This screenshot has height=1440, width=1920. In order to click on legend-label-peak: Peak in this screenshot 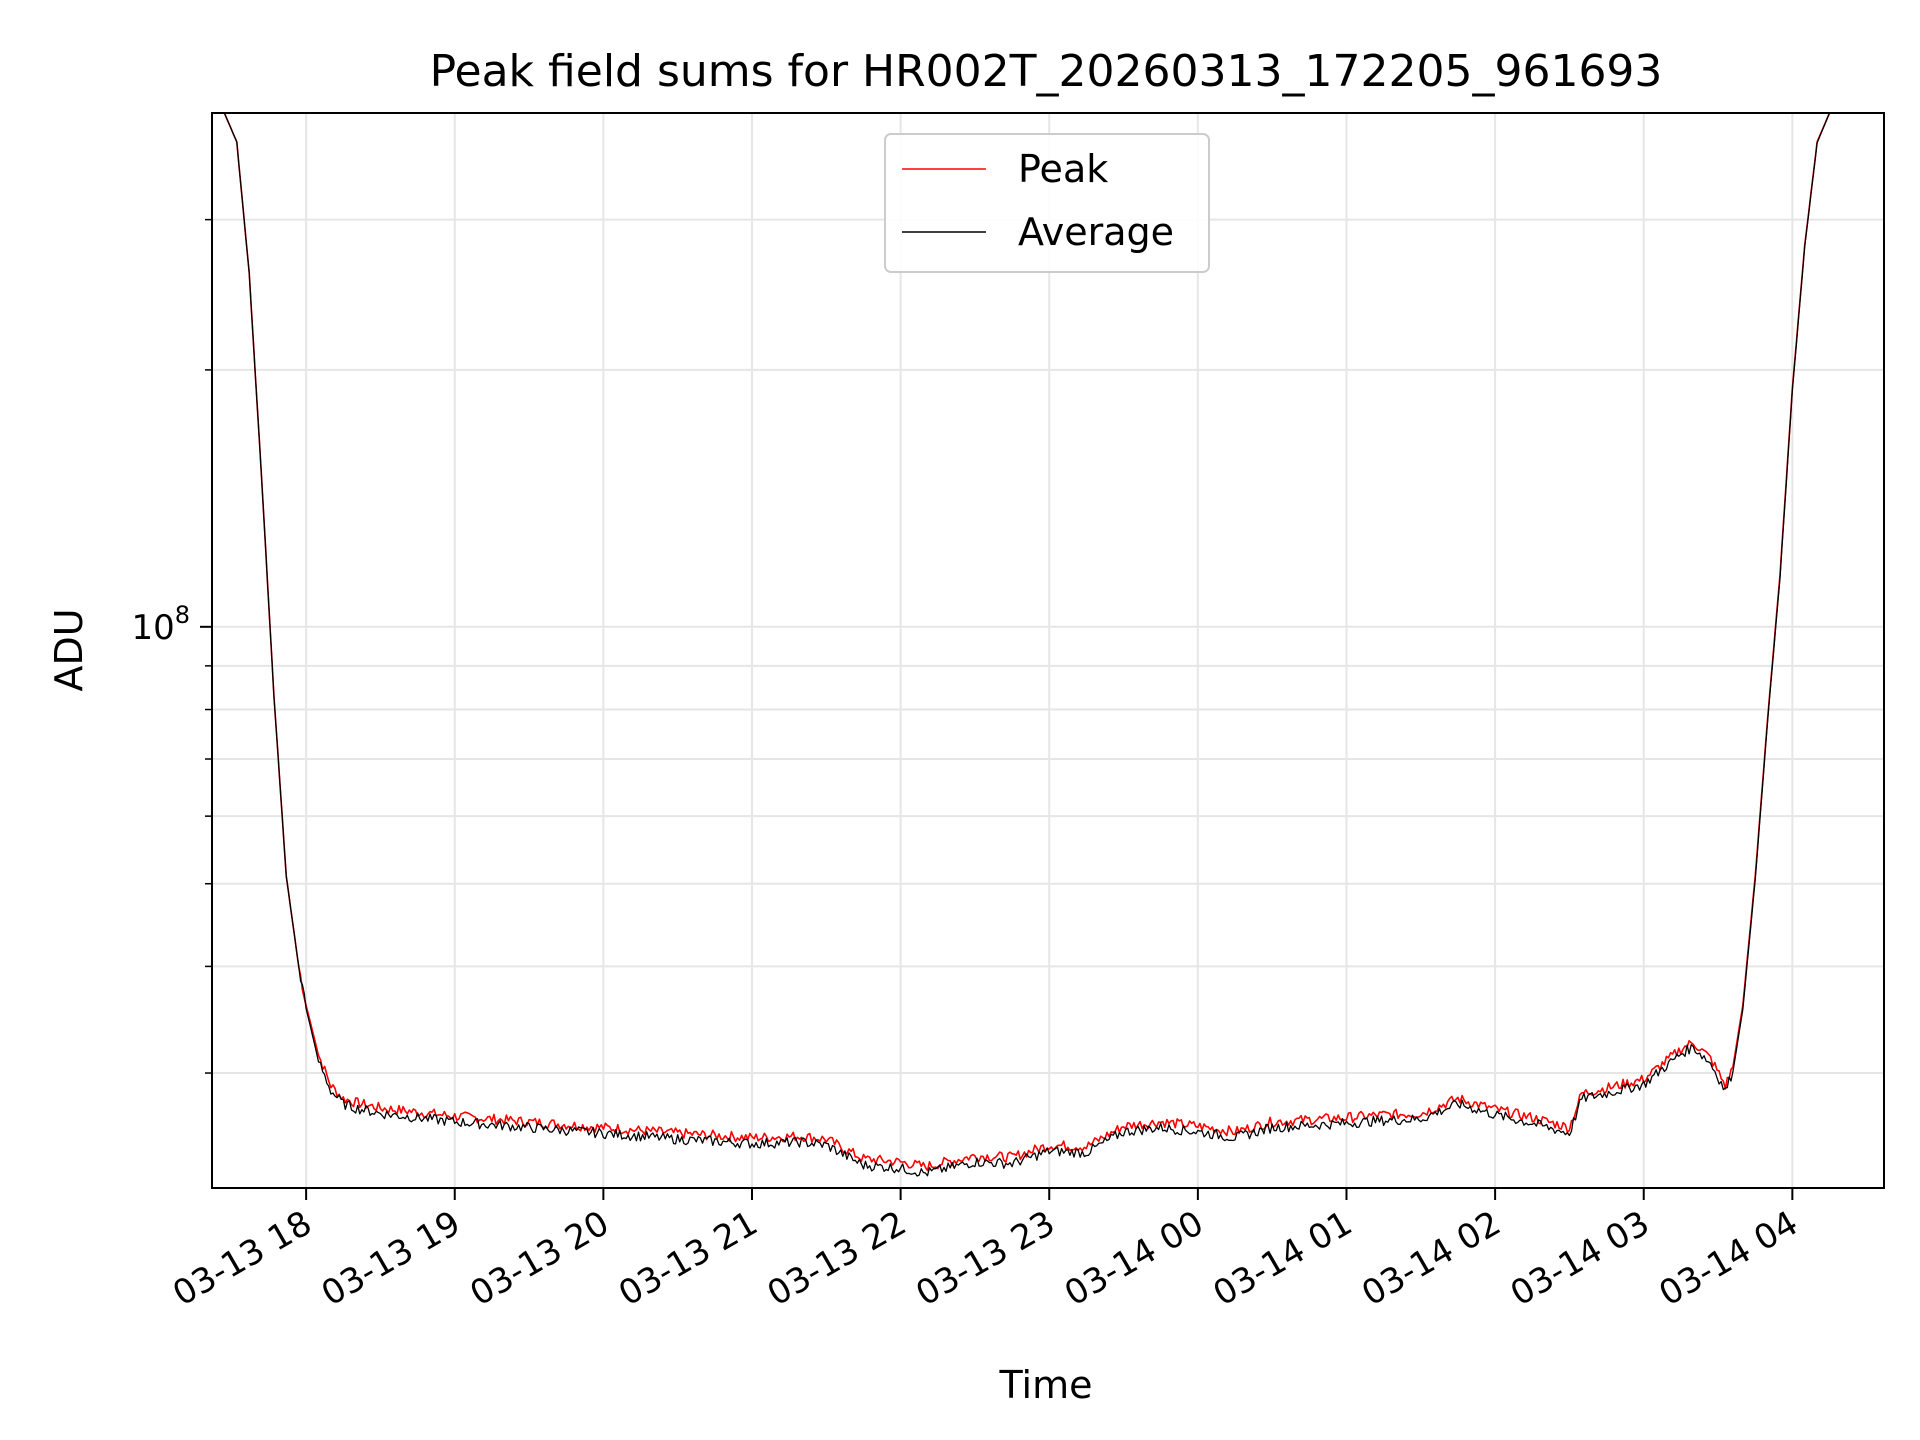, I will do `click(1063, 169)`.